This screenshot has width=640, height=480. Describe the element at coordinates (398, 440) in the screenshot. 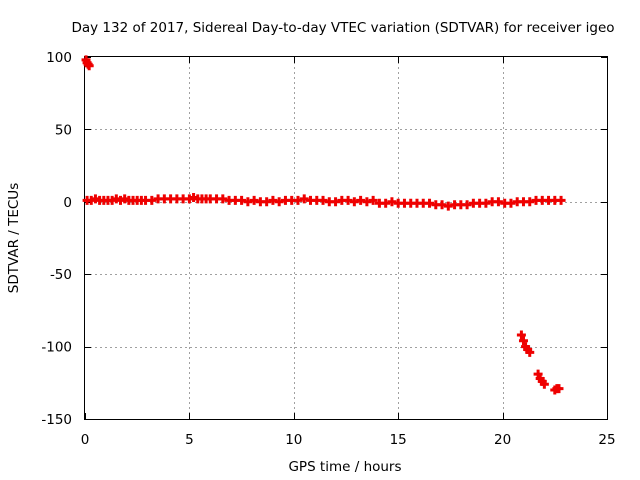

I see `x-tick-label: 15` at that location.